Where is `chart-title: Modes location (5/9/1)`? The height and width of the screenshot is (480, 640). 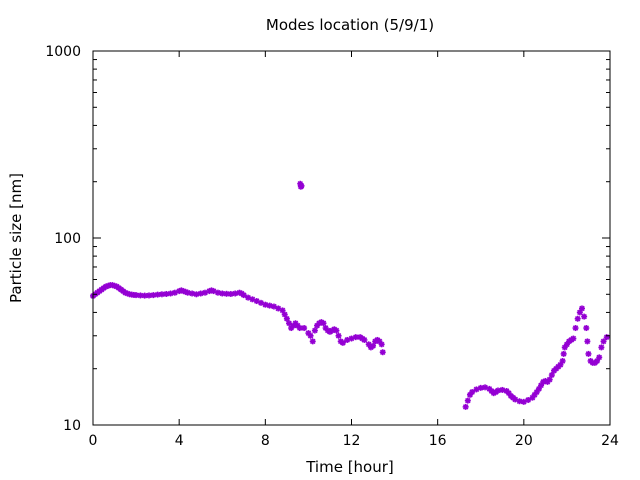 chart-title: Modes location (5/9/1) is located at coordinates (350, 25).